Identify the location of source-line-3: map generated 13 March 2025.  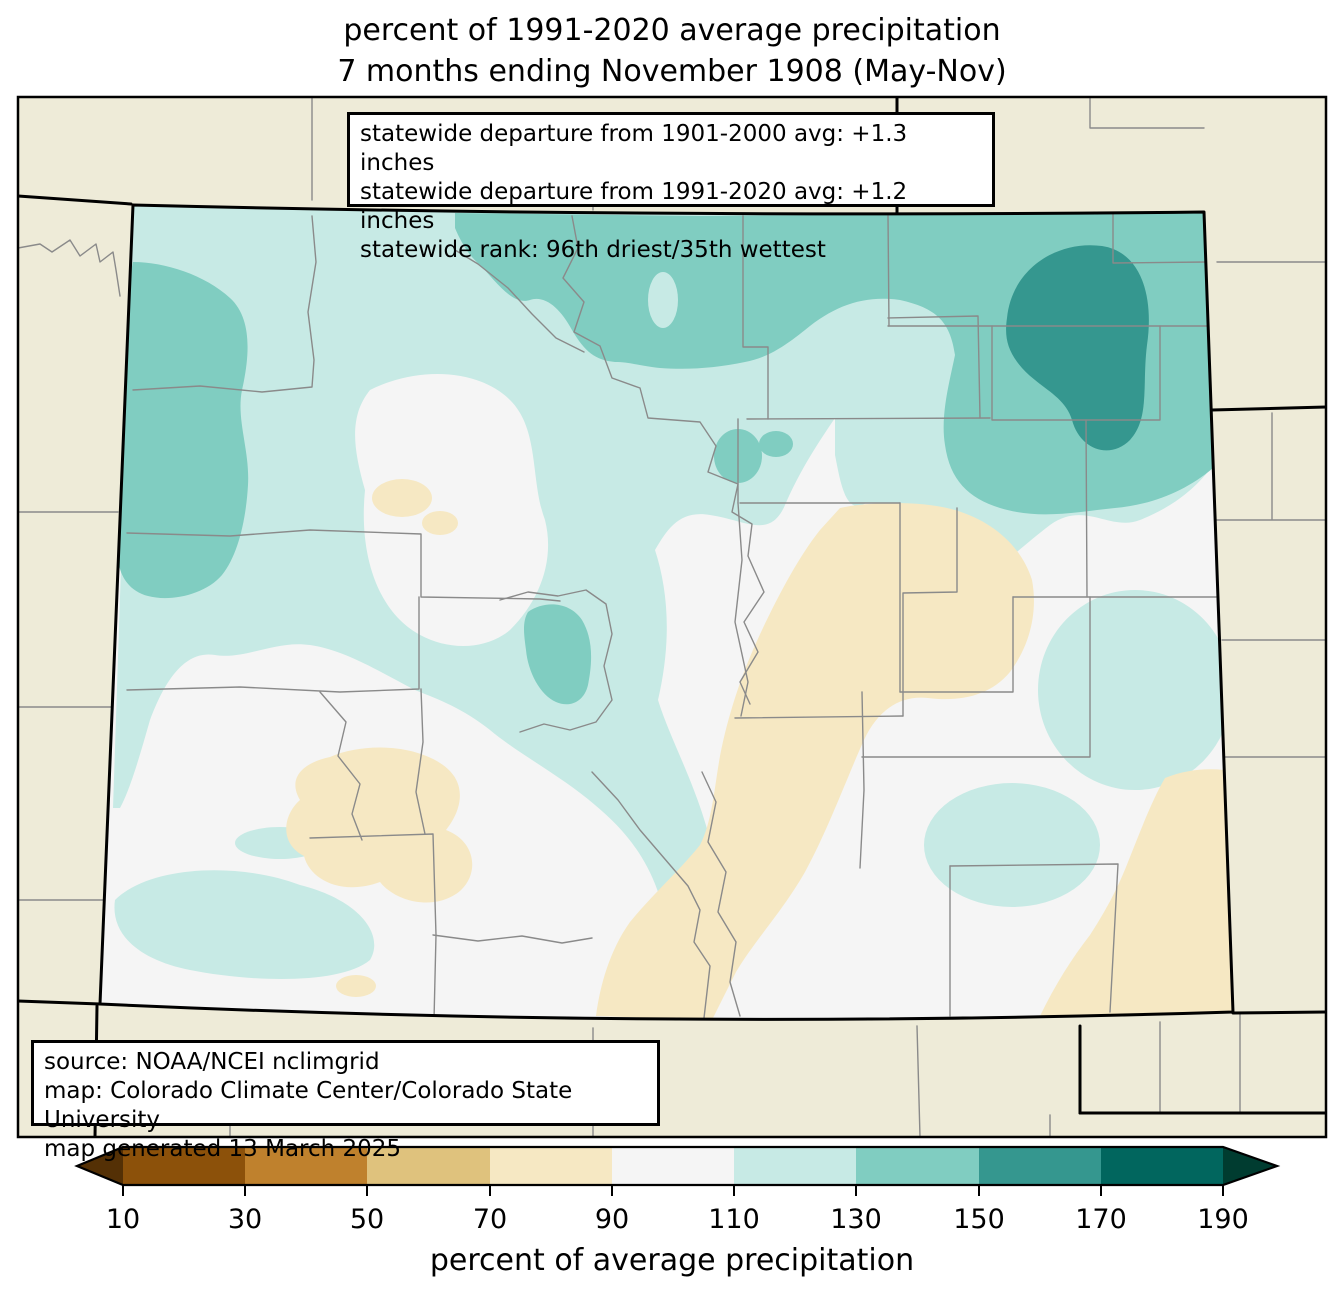
(223, 1149).